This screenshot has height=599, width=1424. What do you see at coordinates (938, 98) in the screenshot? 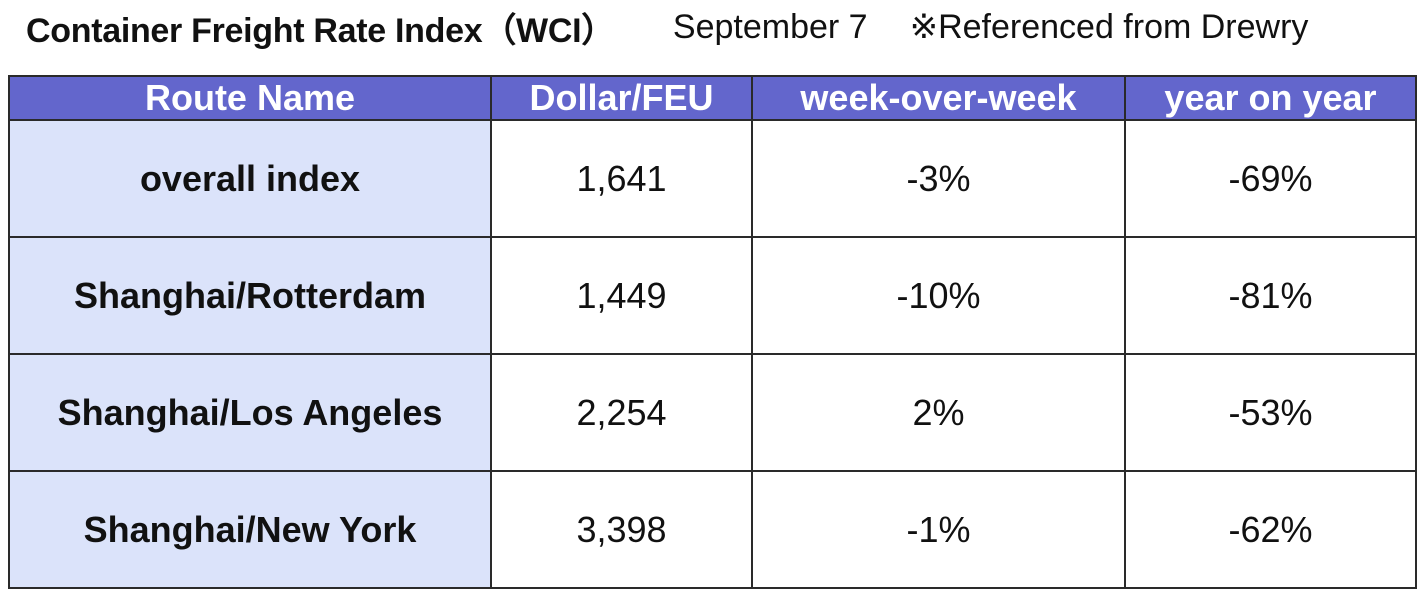
I see `column-header-week-over-week: week-over-week` at bounding box center [938, 98].